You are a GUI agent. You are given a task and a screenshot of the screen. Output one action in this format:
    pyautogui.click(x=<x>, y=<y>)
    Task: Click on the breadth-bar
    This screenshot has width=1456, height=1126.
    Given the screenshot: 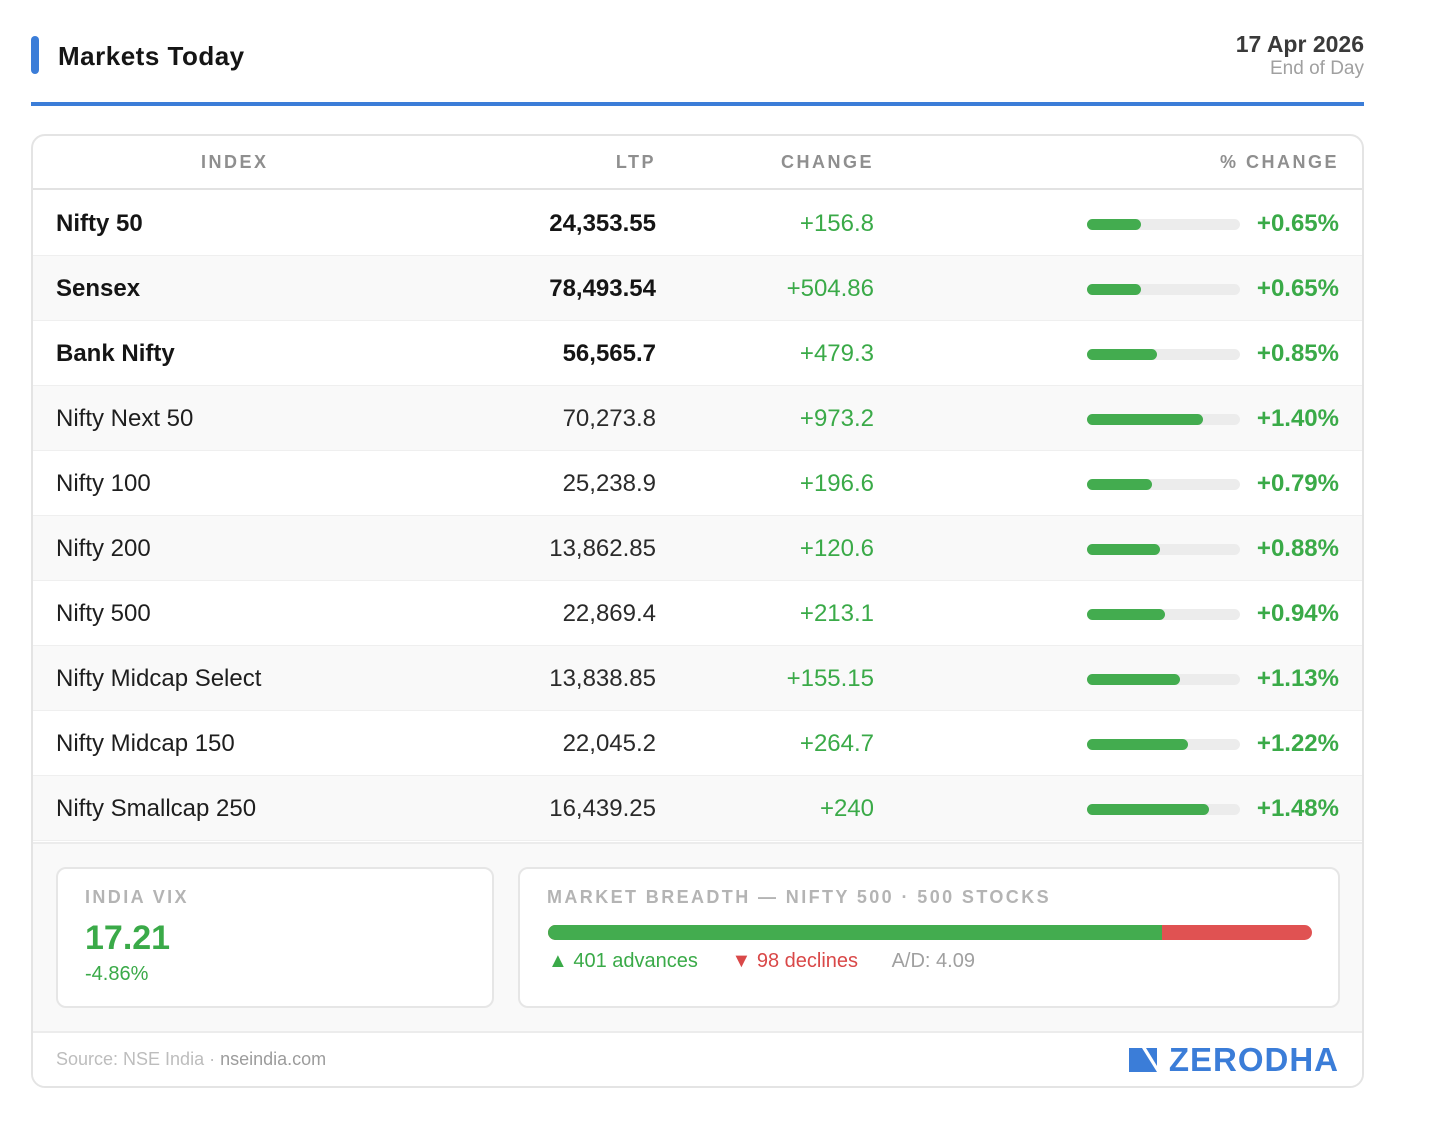 What is the action you would take?
    pyautogui.click(x=930, y=932)
    